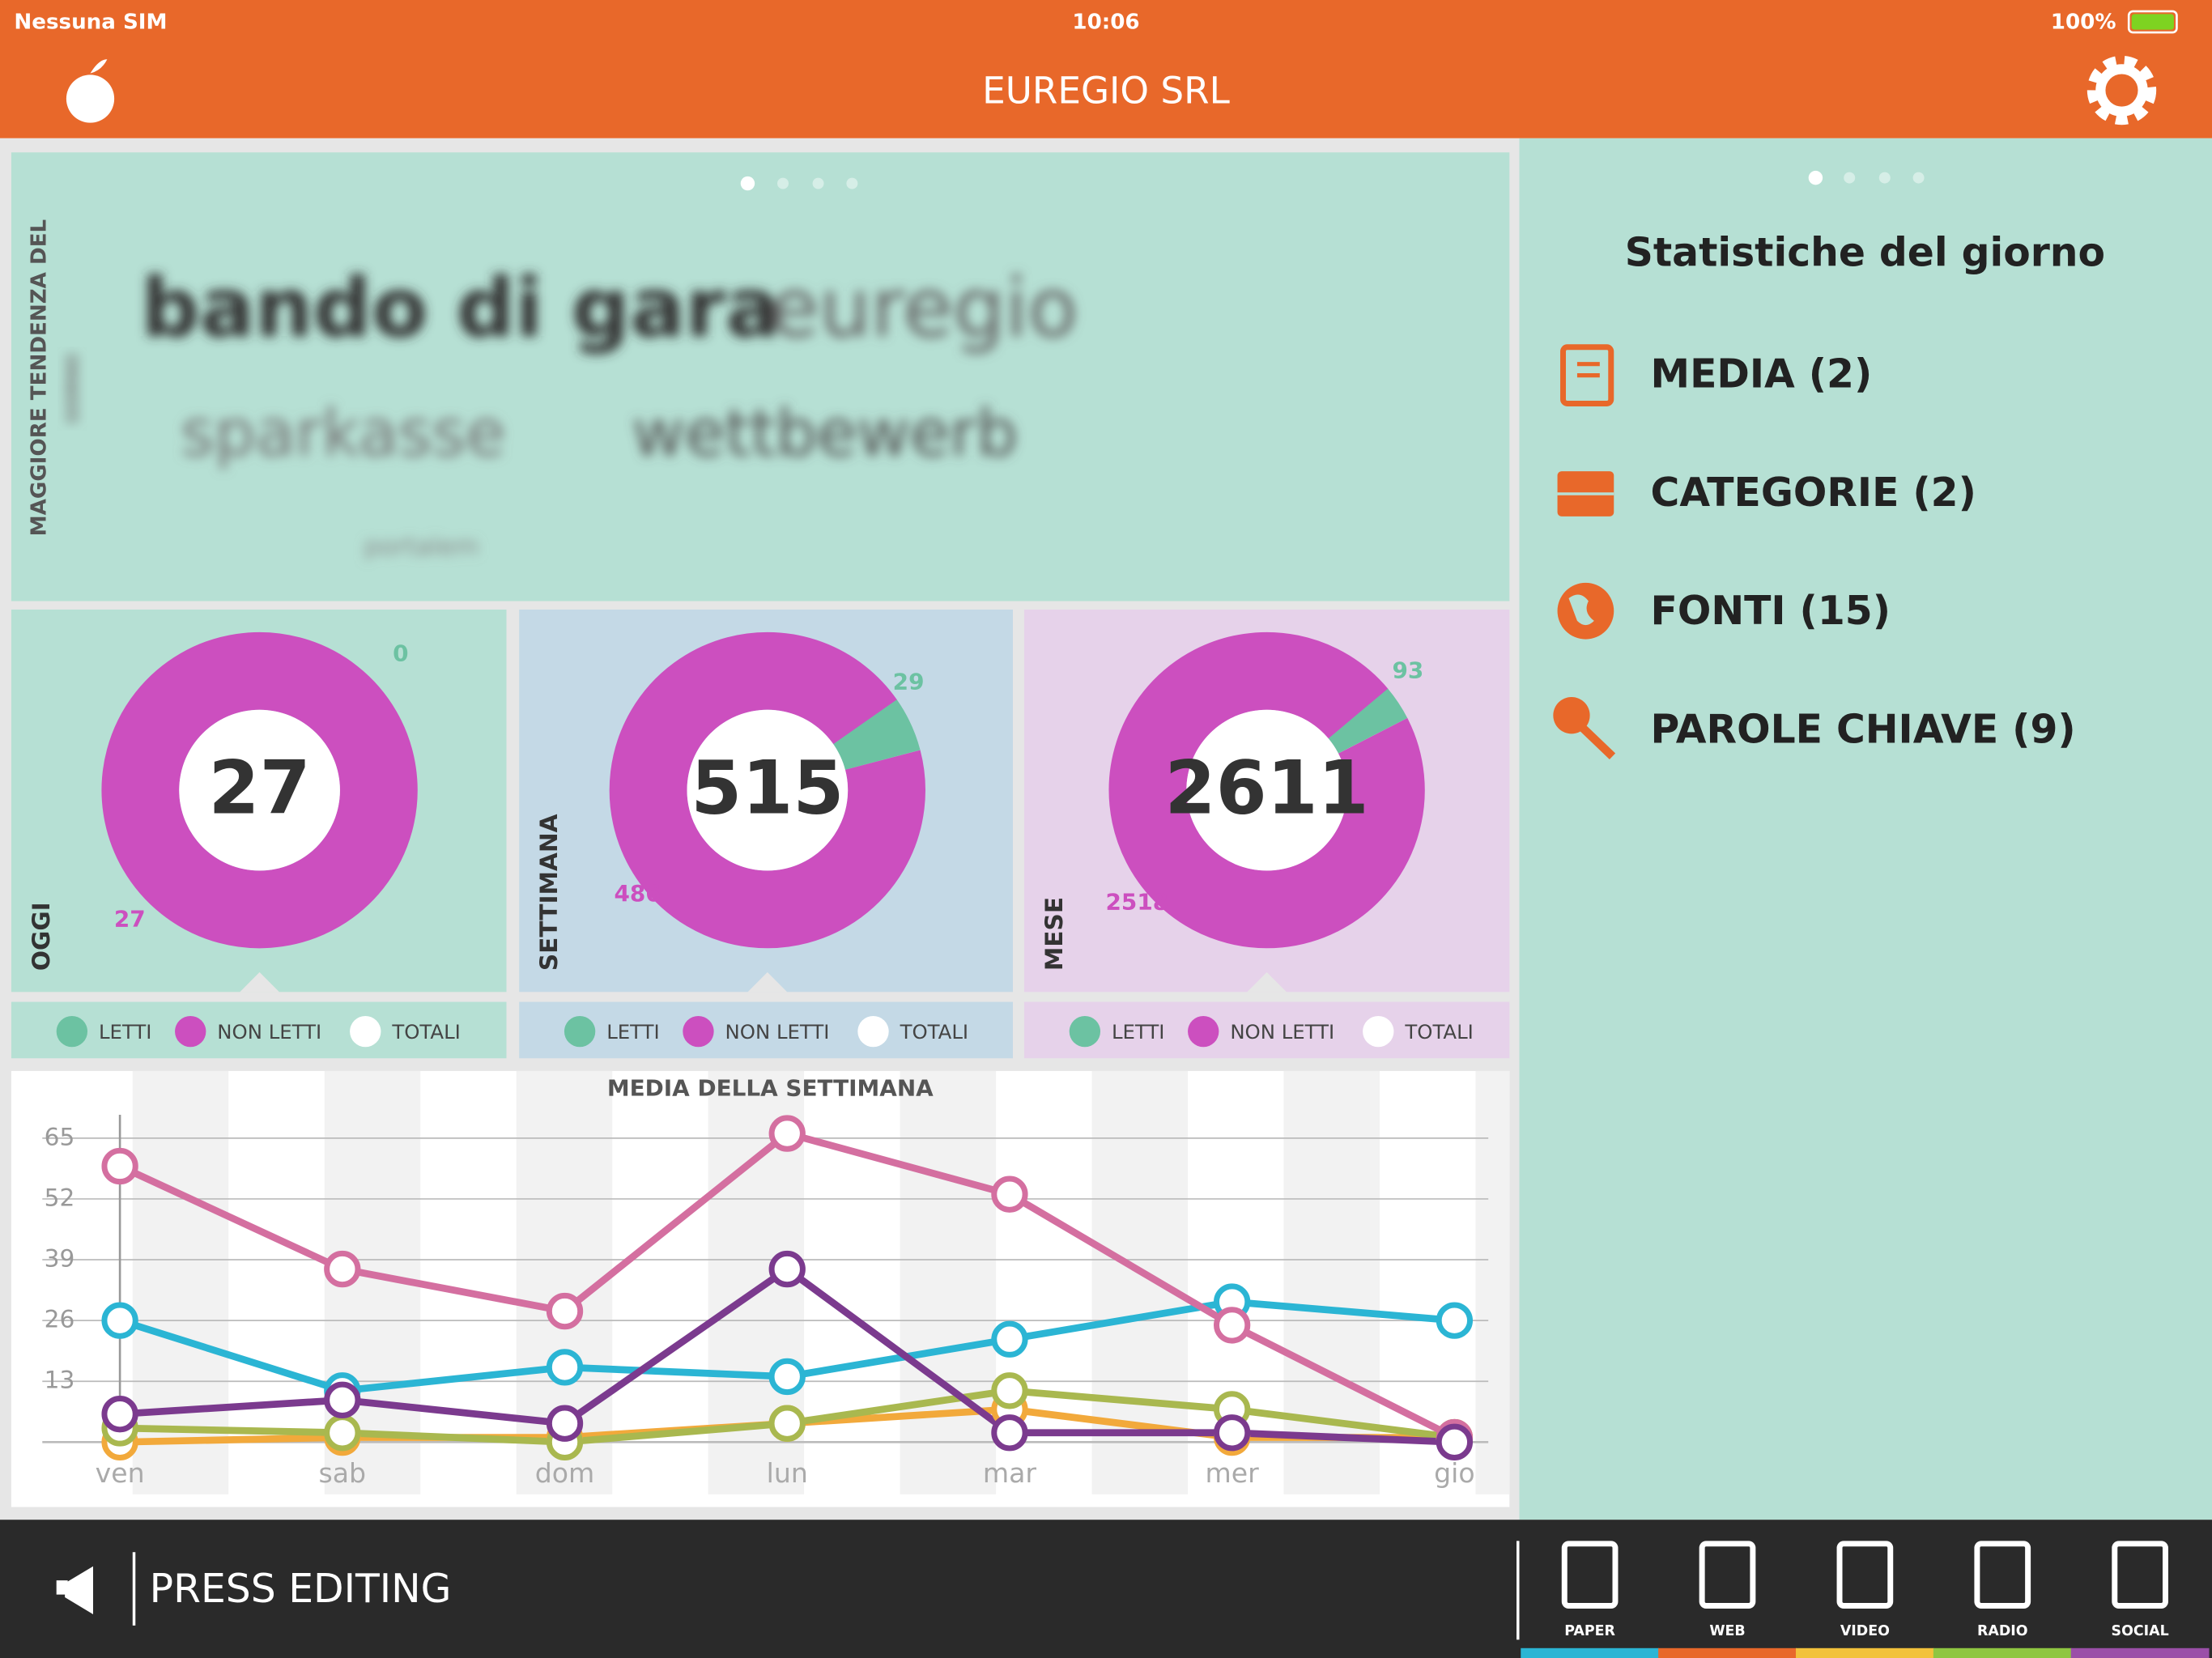 The image size is (2212, 1658). What do you see at coordinates (1054, 934) in the screenshot?
I see `donut-label: MESE` at bounding box center [1054, 934].